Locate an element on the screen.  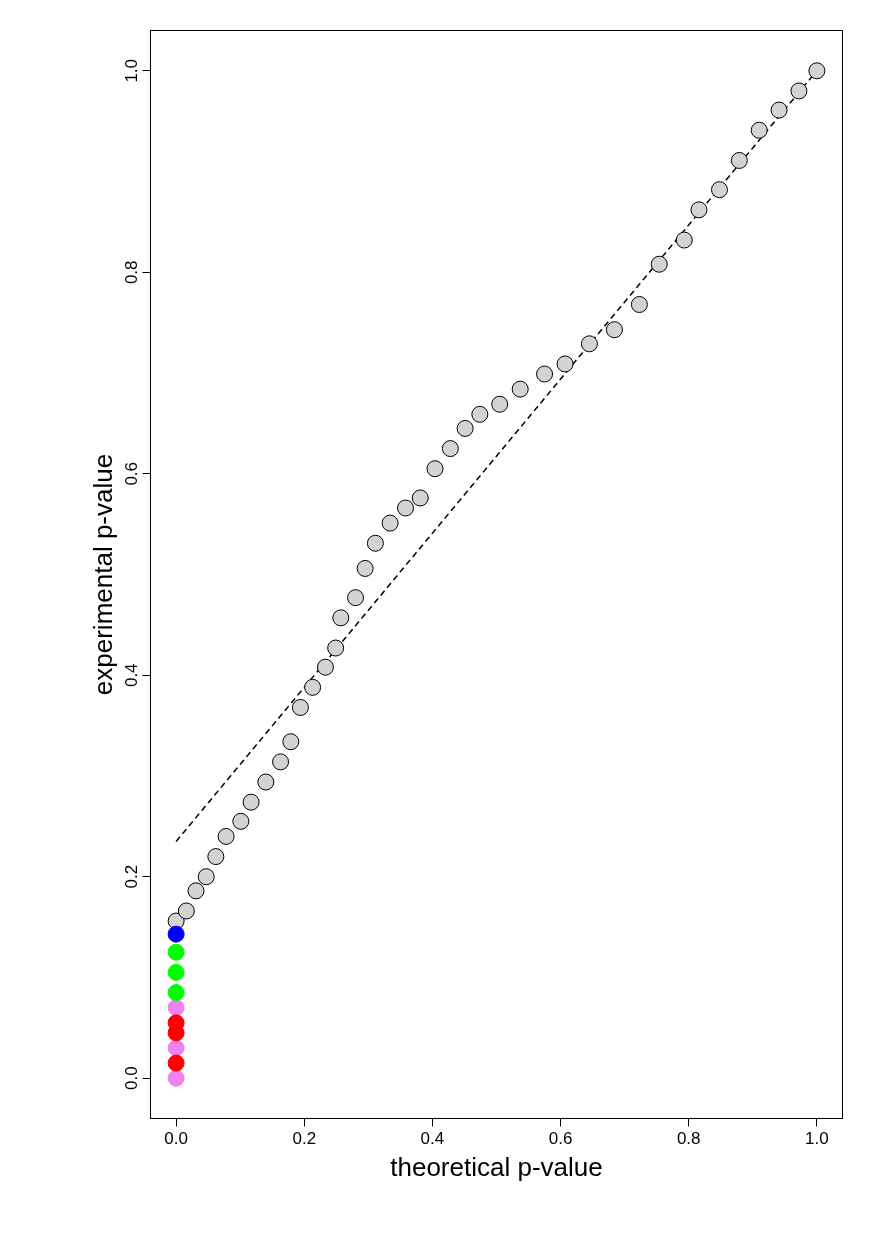
x-tick-label: 0.2 is located at coordinates (304, 1138).